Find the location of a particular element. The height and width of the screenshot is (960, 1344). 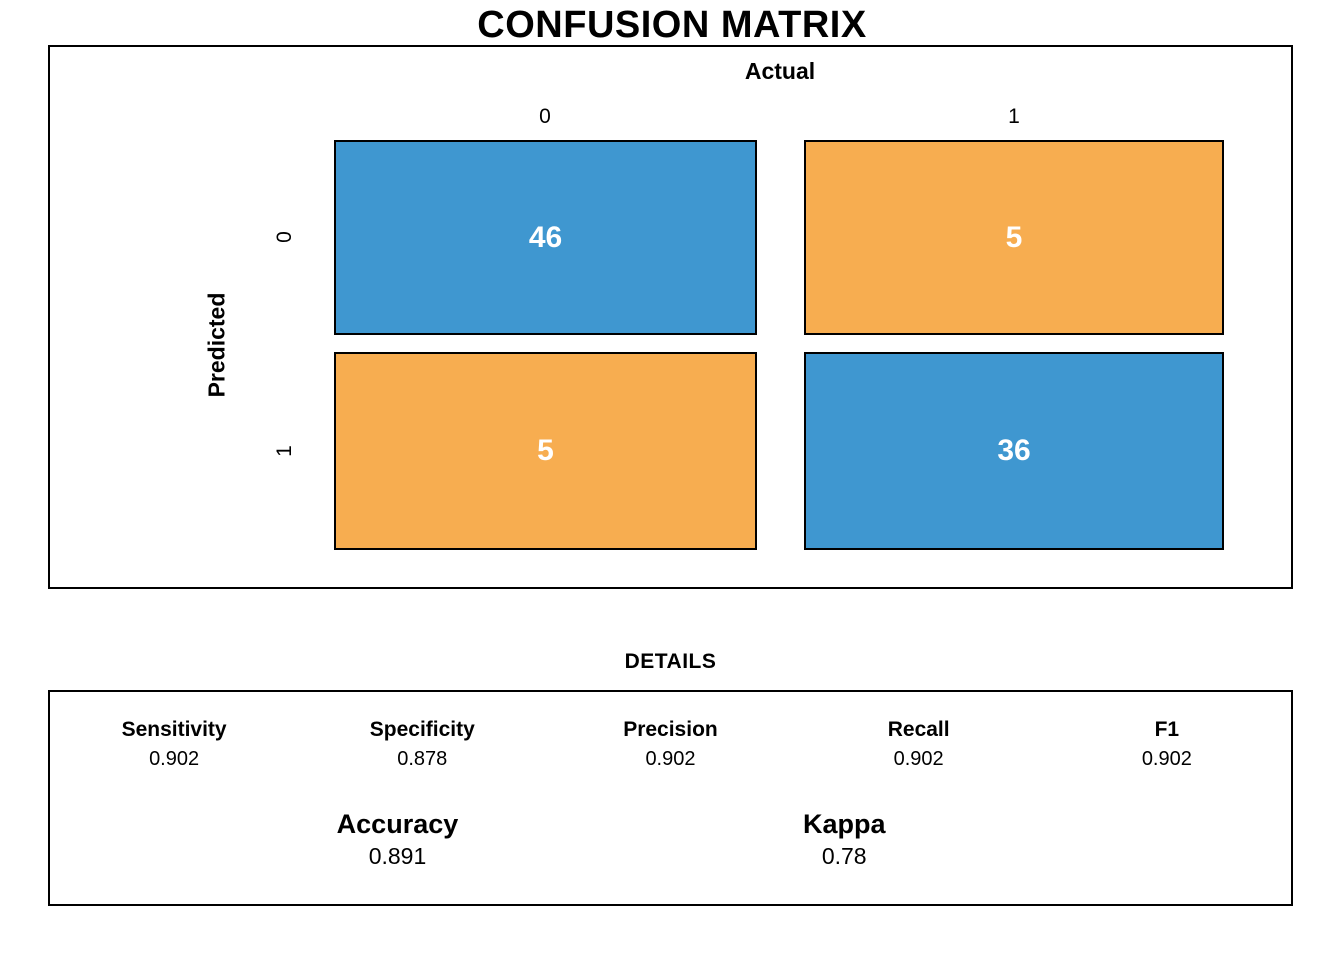

metric-kappa: Kappa 0.78 is located at coordinates (844, 839).